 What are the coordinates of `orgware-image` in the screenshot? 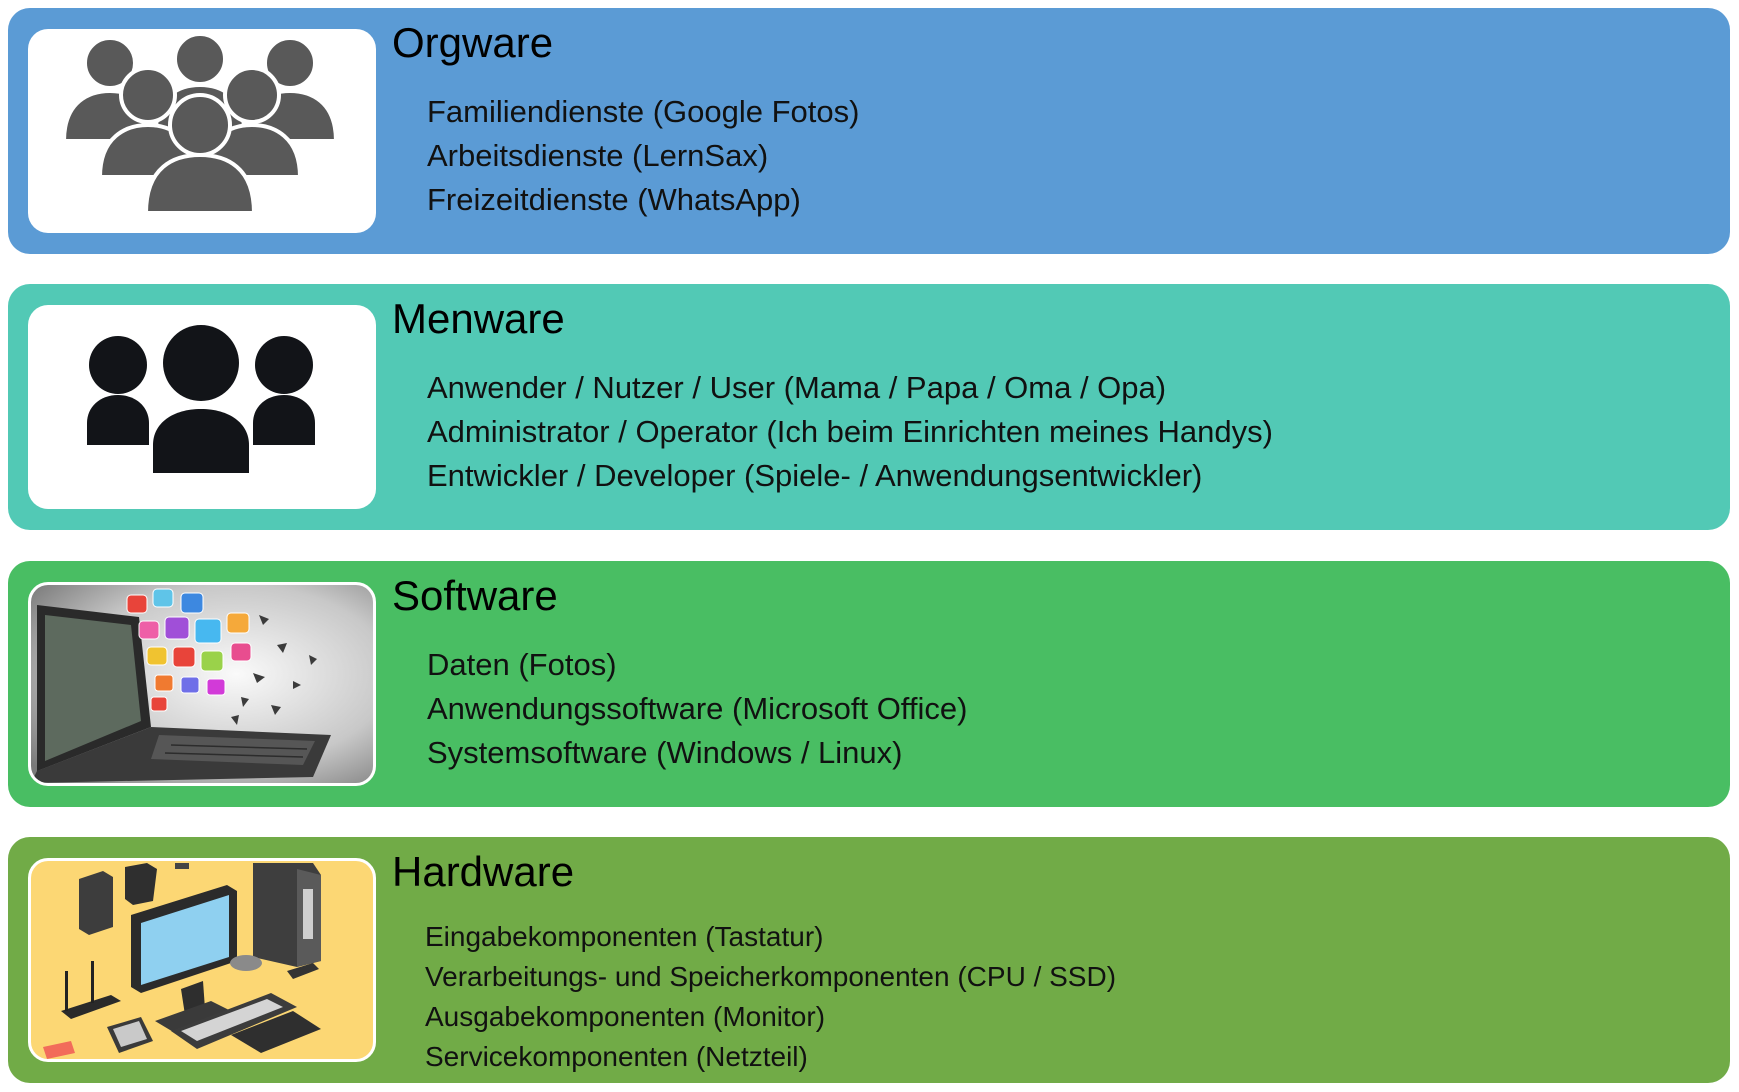 It's located at (202, 131).